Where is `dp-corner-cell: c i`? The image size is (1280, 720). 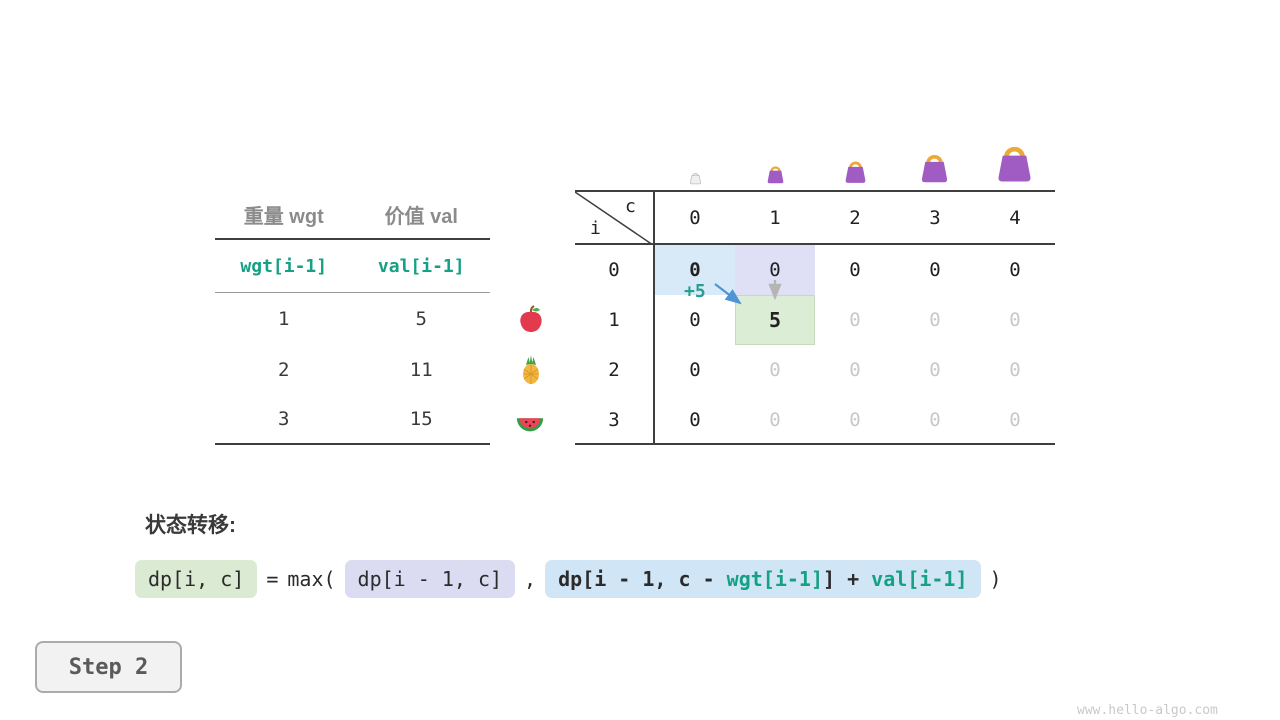 dp-corner-cell: c i is located at coordinates (615, 218).